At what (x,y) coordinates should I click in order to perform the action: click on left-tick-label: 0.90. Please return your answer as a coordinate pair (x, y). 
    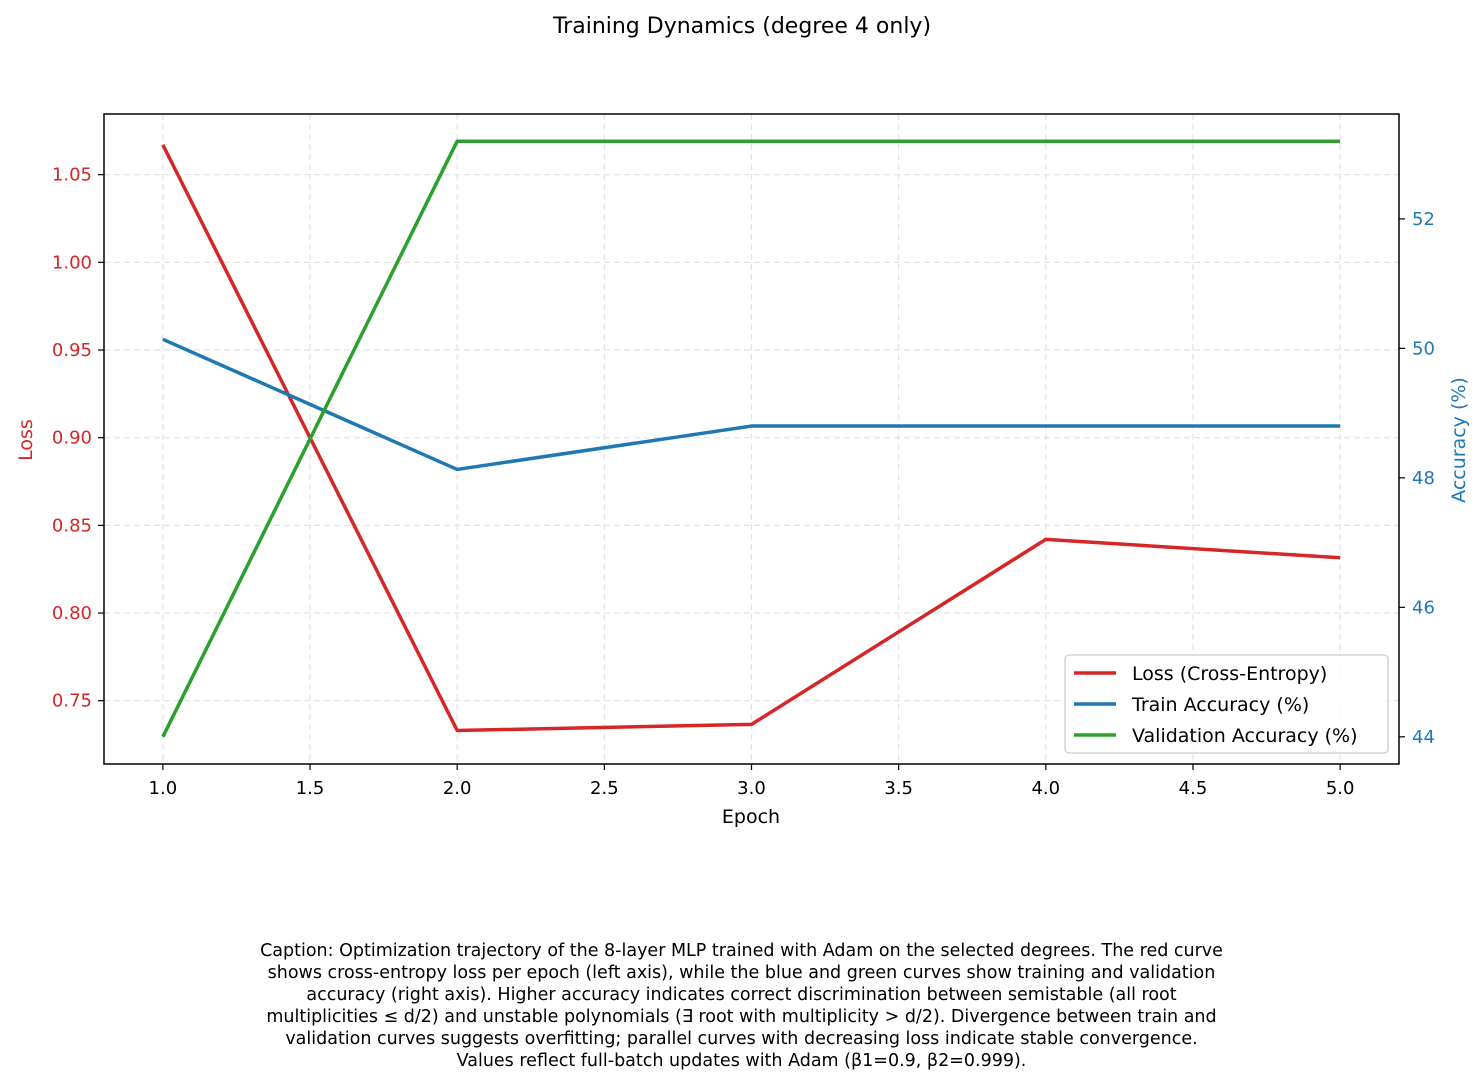
    Looking at the image, I should click on (72, 438).